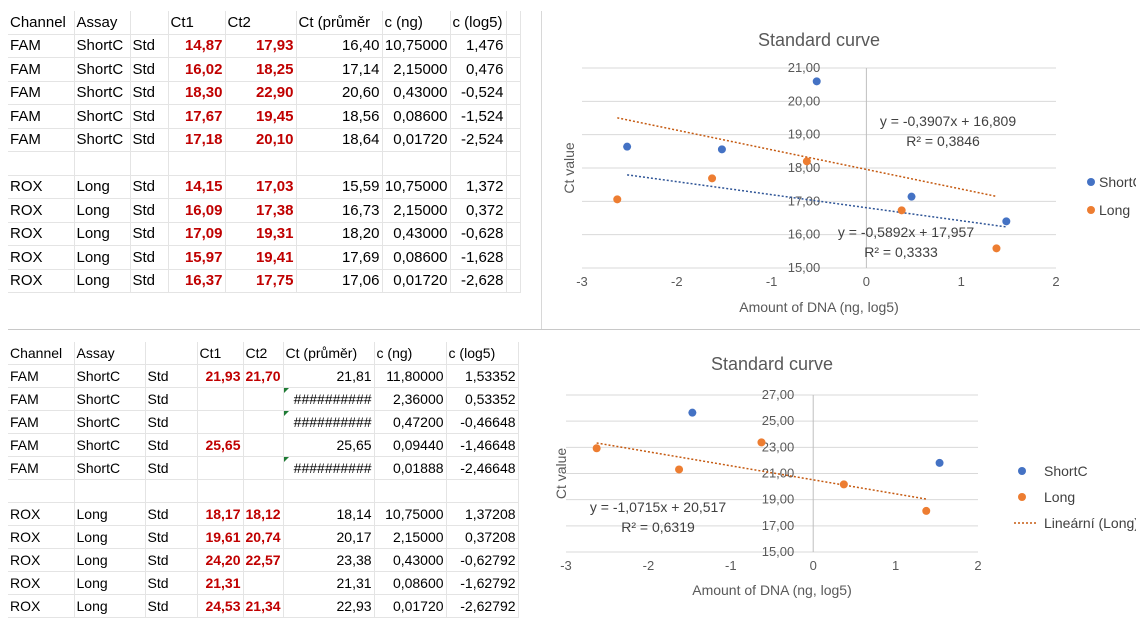 Image resolution: width=1140 pixels, height=618 pixels. I want to click on cell-log5: -2,62792, so click(482, 606).